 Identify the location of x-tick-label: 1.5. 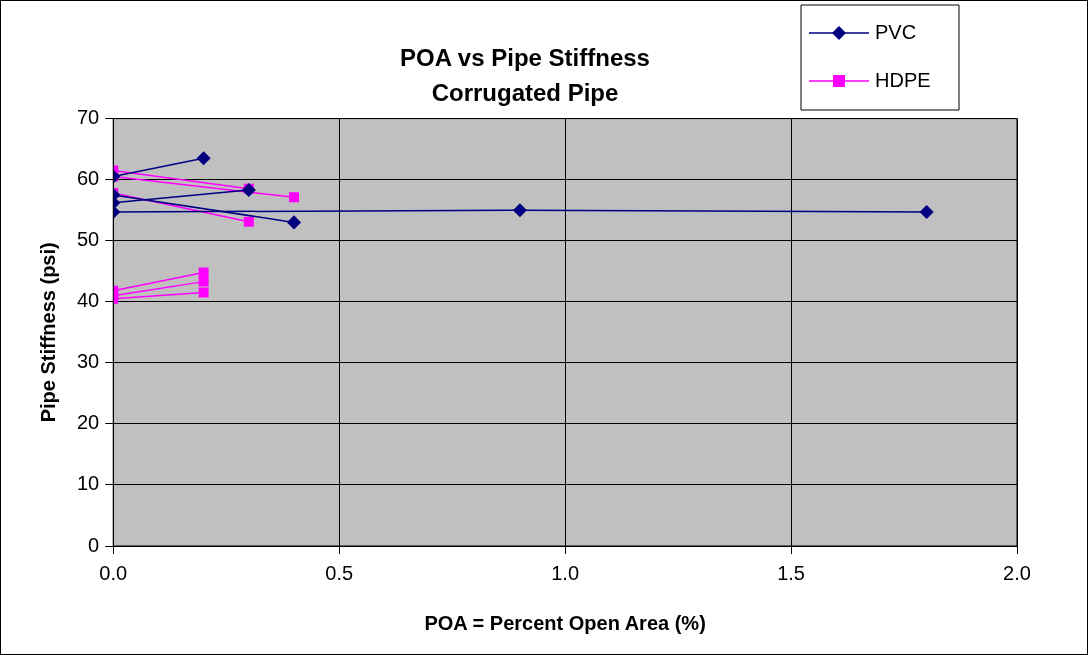
(791, 572).